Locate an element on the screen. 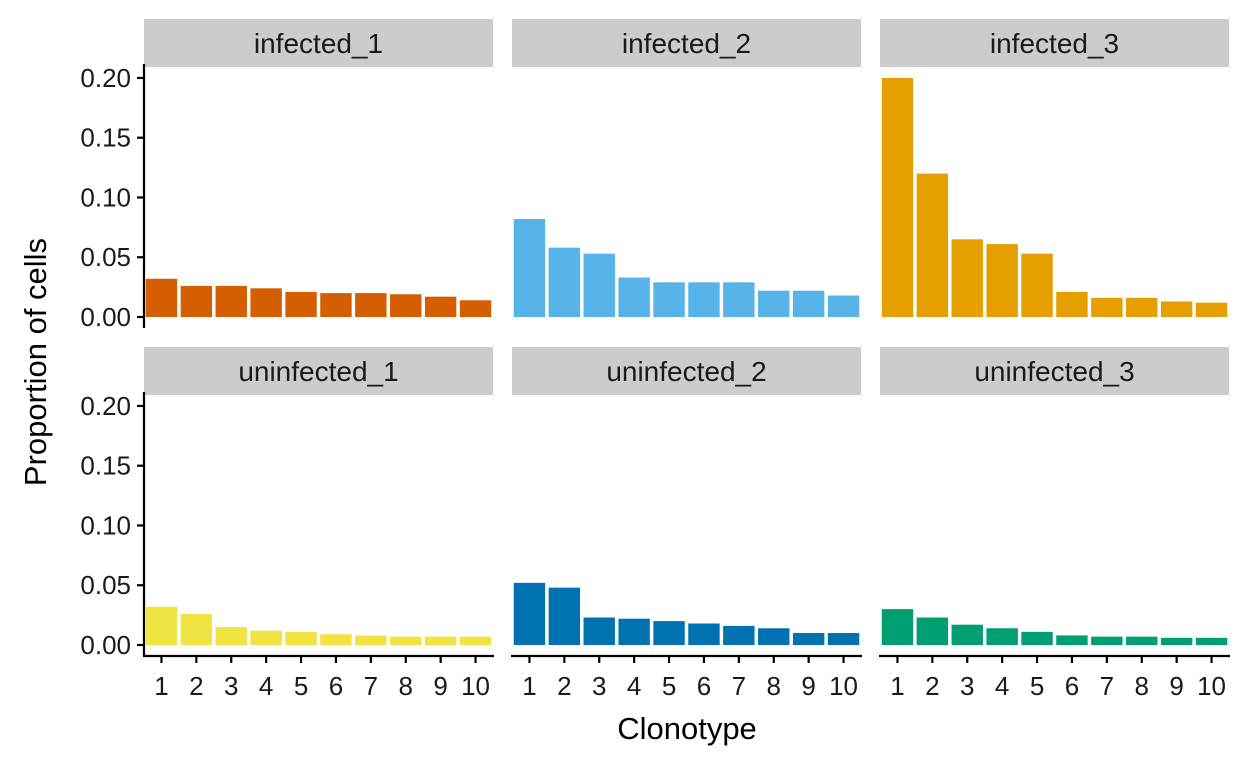 Image resolution: width=1248 pixels, height=768 pixels. facet-panel-infected_2: infected_2 is located at coordinates (686, 168).